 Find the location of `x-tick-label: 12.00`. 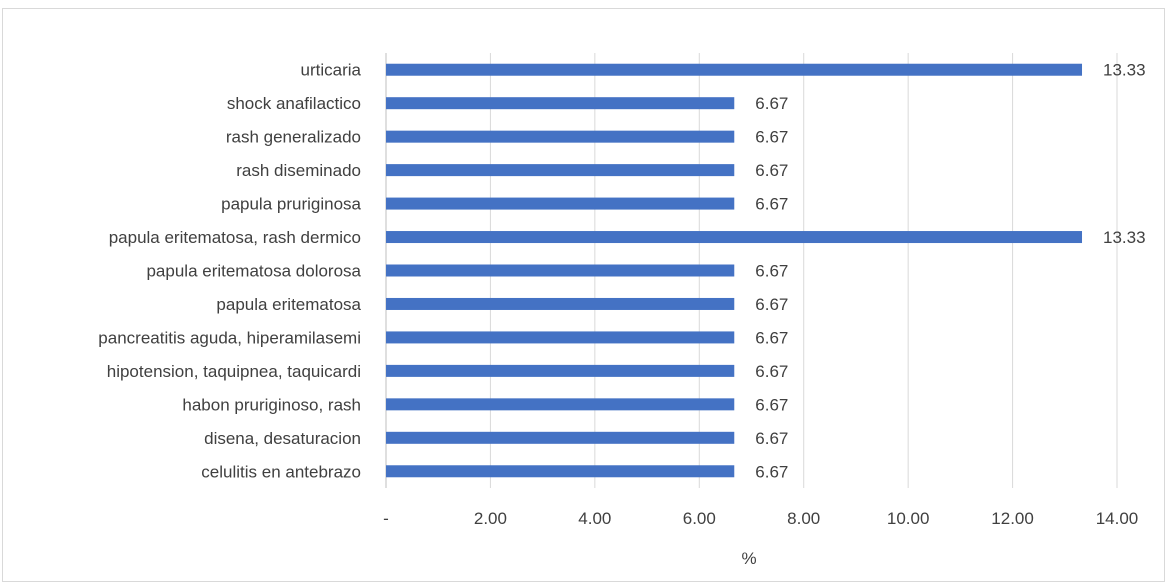

x-tick-label: 12.00 is located at coordinates (1012, 518).